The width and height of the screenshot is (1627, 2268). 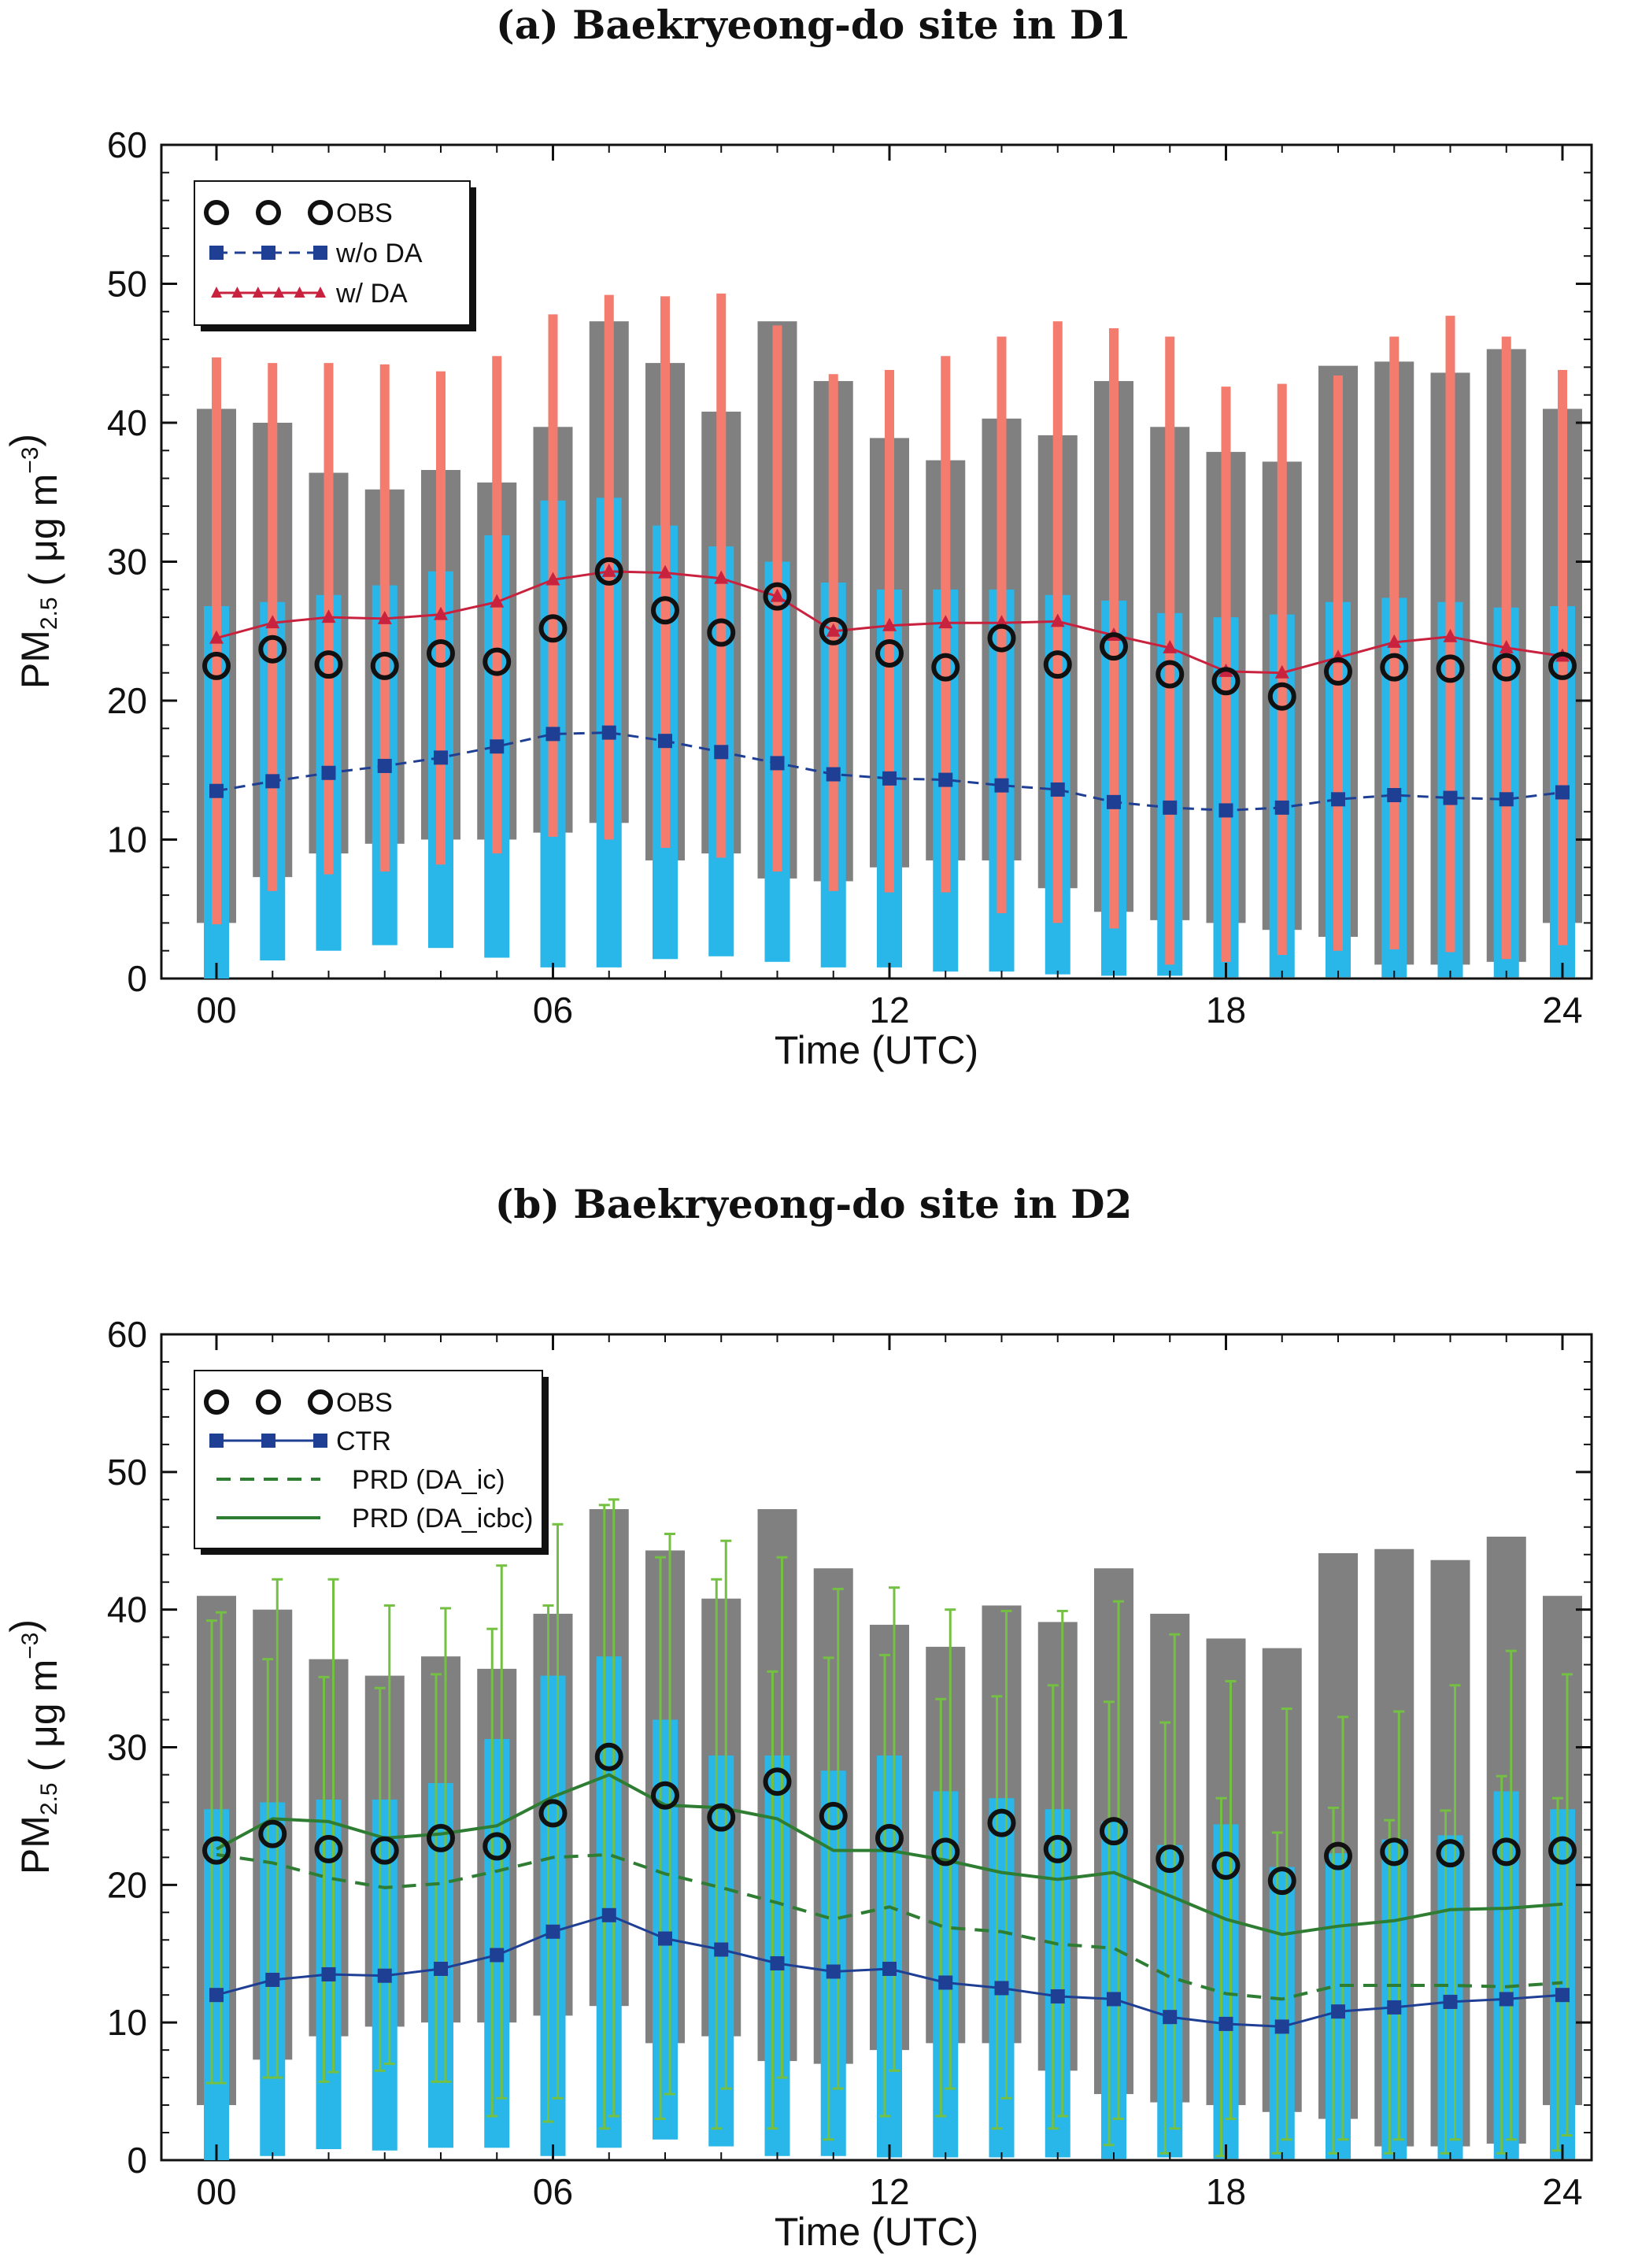 What do you see at coordinates (1226, 2191) in the screenshot?
I see `x-tick-label: 18` at bounding box center [1226, 2191].